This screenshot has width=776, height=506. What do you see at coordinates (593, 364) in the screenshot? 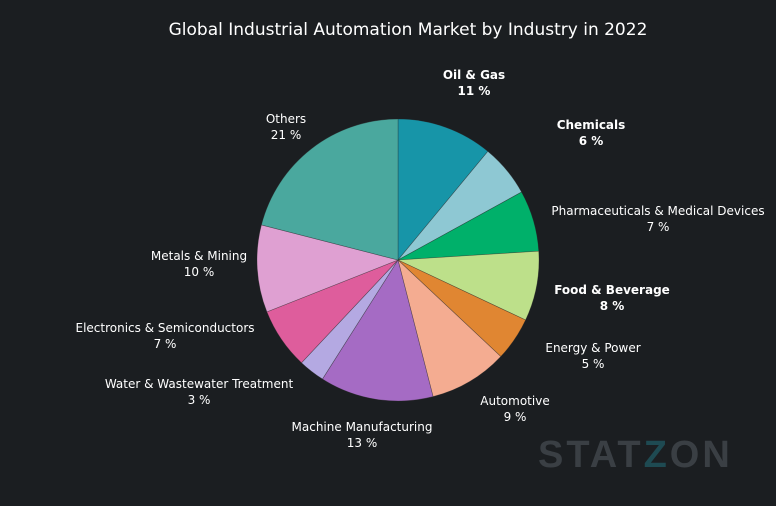
I see `slice-label-value: 5 %` at bounding box center [593, 364].